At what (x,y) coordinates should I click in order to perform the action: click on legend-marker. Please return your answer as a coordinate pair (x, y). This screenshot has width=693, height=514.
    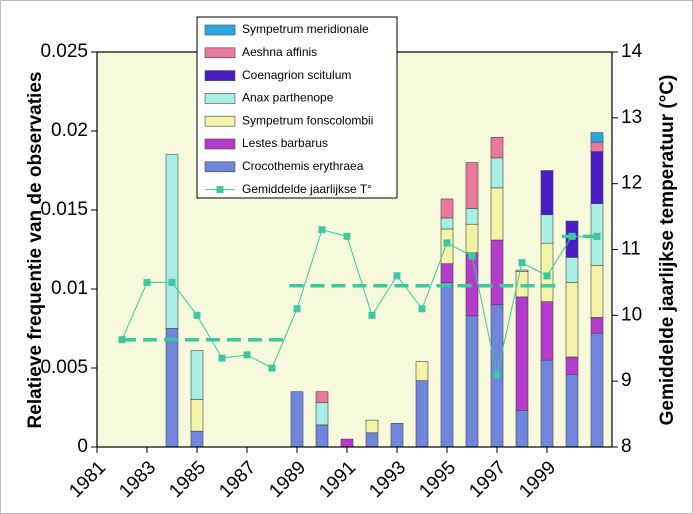
    Looking at the image, I should click on (220, 190).